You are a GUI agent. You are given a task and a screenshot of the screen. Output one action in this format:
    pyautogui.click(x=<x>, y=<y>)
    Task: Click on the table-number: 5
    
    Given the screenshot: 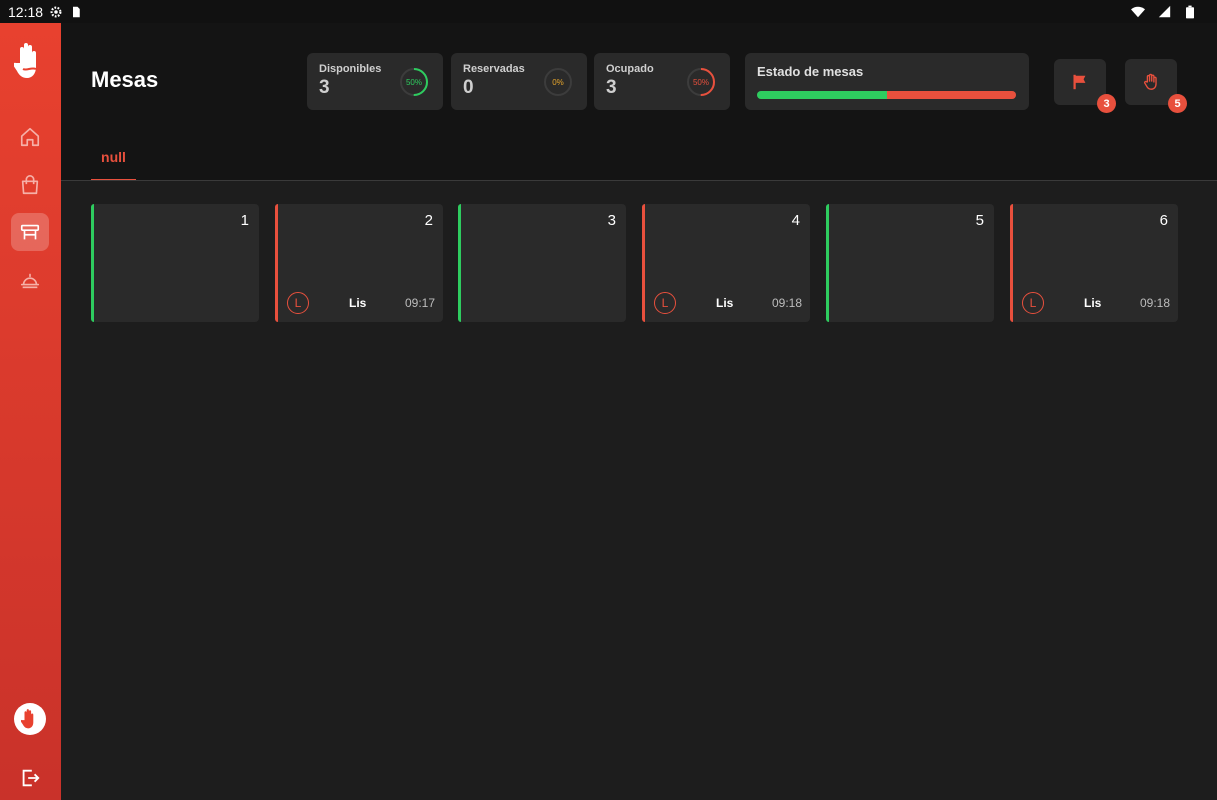 What is the action you would take?
    pyautogui.click(x=979, y=220)
    